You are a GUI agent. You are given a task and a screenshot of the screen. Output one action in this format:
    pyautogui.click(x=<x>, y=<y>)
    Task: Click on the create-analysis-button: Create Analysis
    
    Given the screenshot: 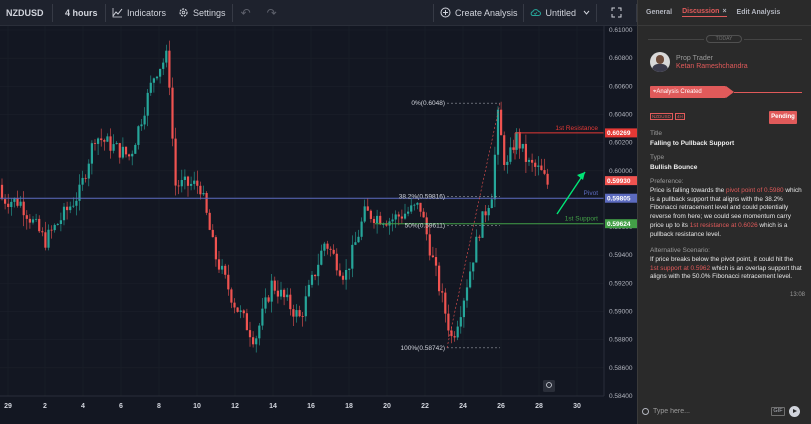 What is the action you would take?
    pyautogui.click(x=479, y=13)
    